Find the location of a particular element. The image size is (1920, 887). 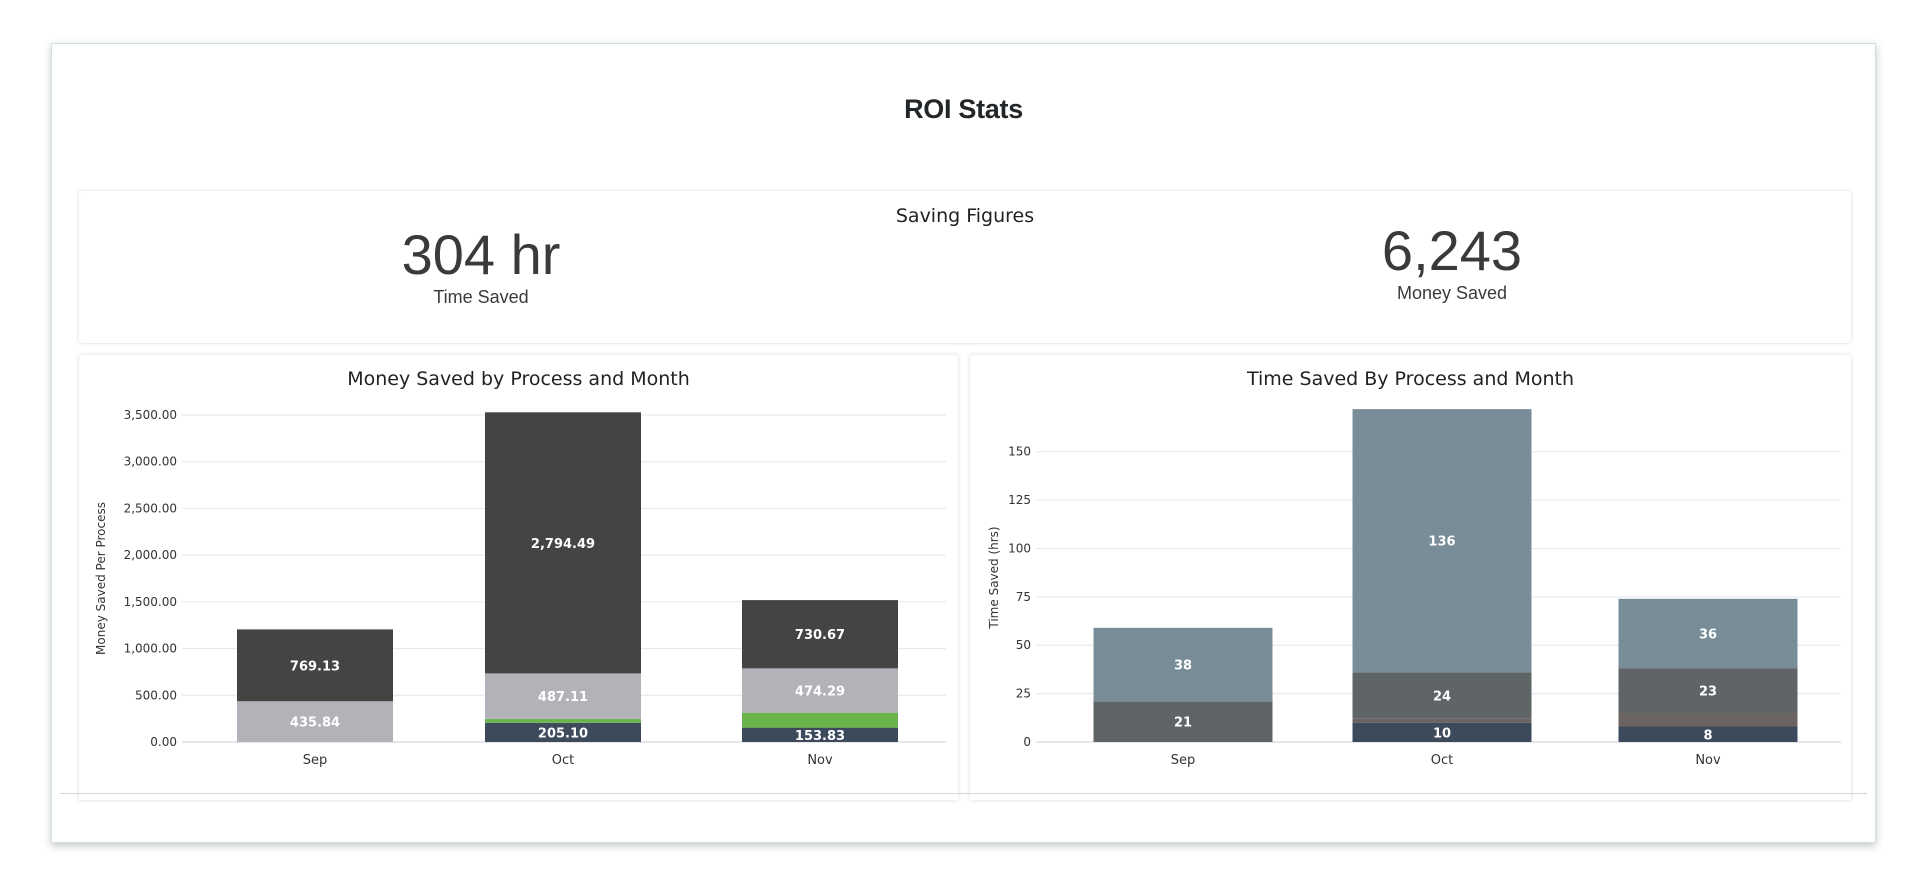

money-saved-label: Money Saved is located at coordinates (1452, 293).